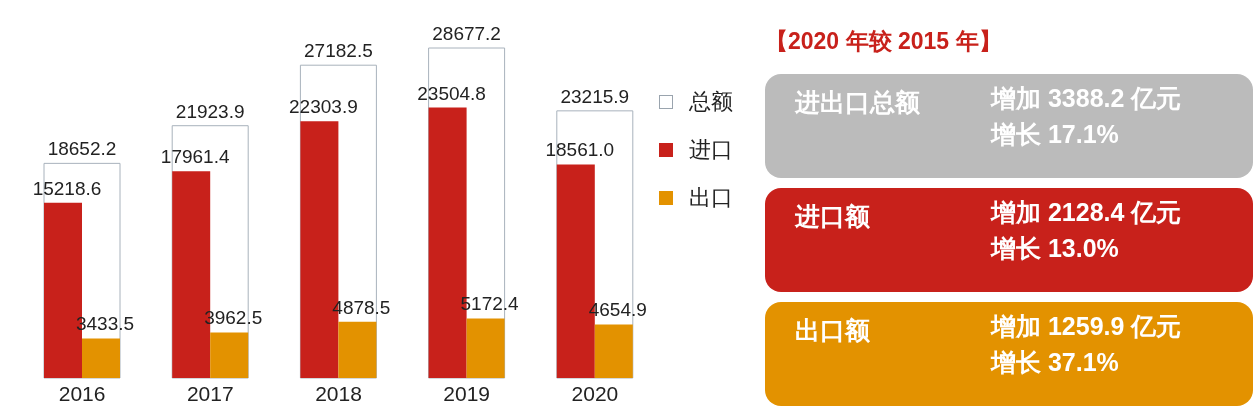 The height and width of the screenshot is (416, 1253). What do you see at coordinates (338, 393) in the screenshot?
I see `x-tick-label: 2018` at bounding box center [338, 393].